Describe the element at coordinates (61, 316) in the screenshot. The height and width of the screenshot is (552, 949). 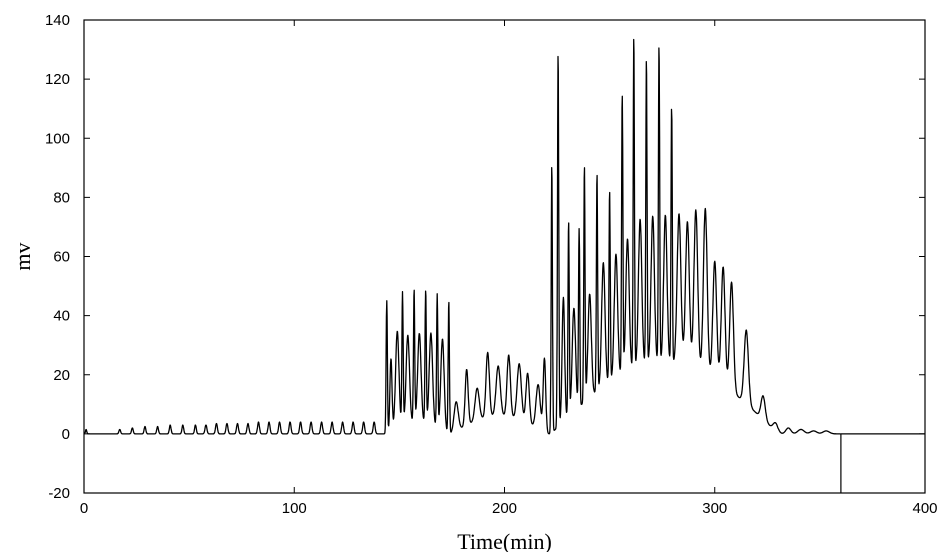
I see `y-tick-label: 40` at that location.